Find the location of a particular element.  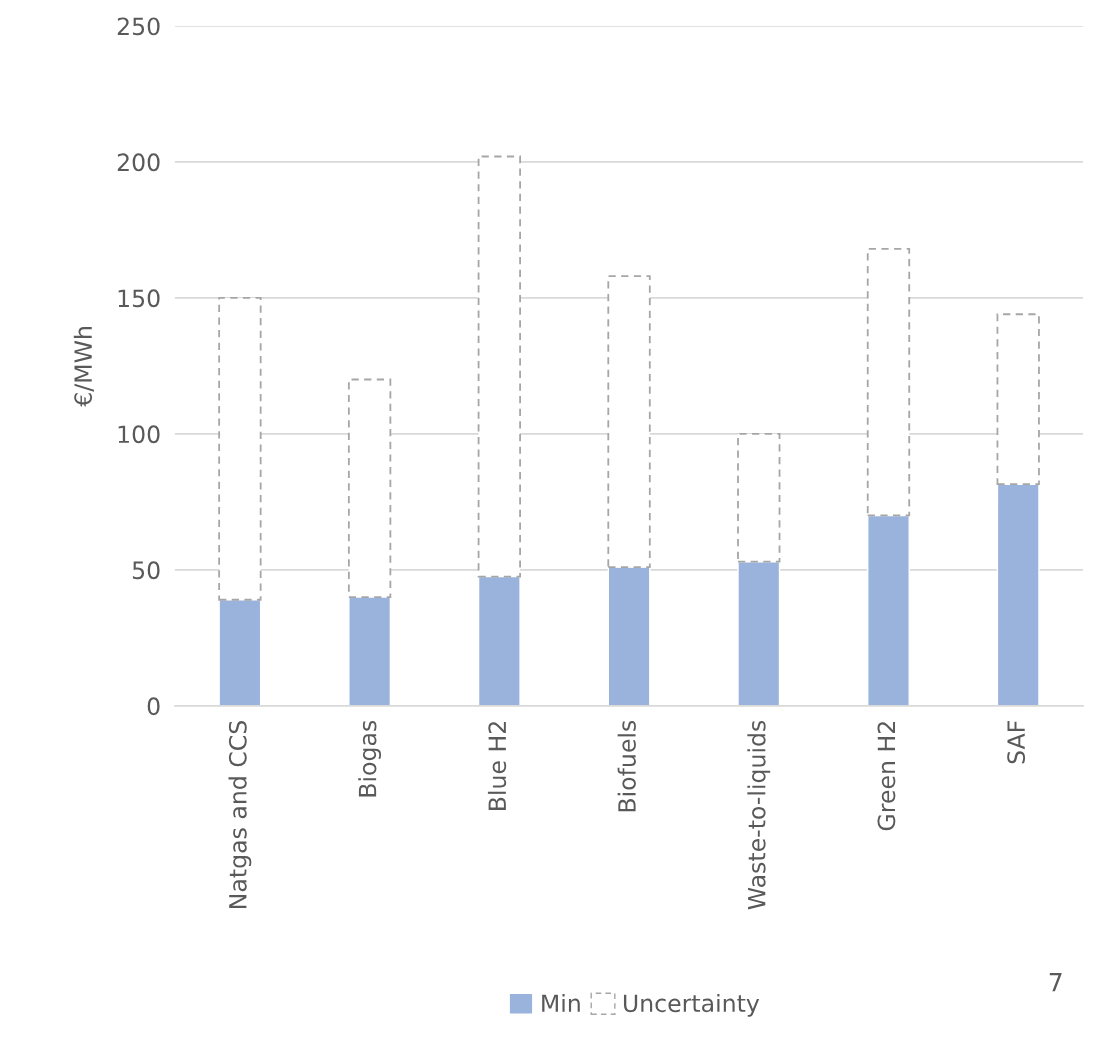

y-tick-label: 0 is located at coordinates (153, 706).